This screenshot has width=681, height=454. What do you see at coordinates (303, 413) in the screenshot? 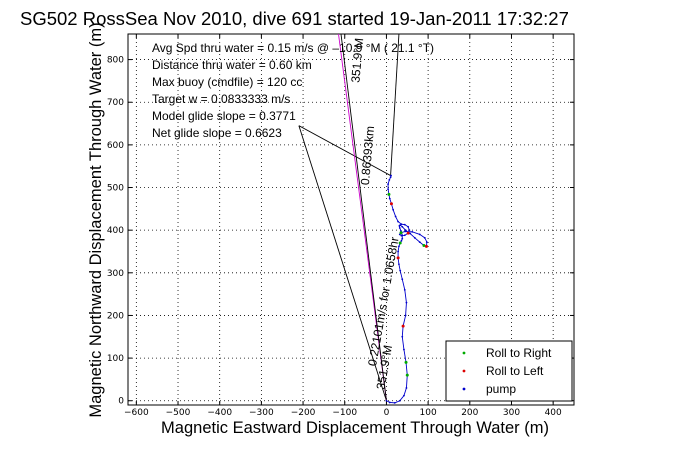
I see `x-tick-label: −200` at bounding box center [303, 413].